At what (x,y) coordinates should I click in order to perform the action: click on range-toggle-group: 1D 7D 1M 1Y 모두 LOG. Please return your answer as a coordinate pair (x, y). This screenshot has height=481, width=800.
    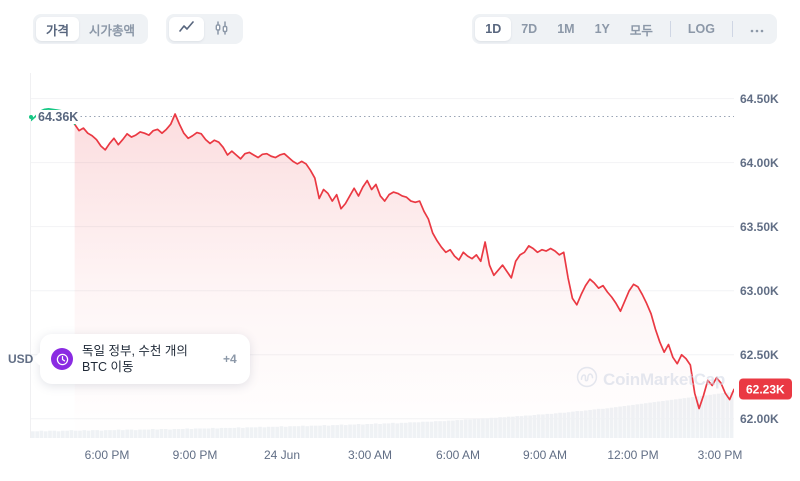
    Looking at the image, I should click on (624, 29).